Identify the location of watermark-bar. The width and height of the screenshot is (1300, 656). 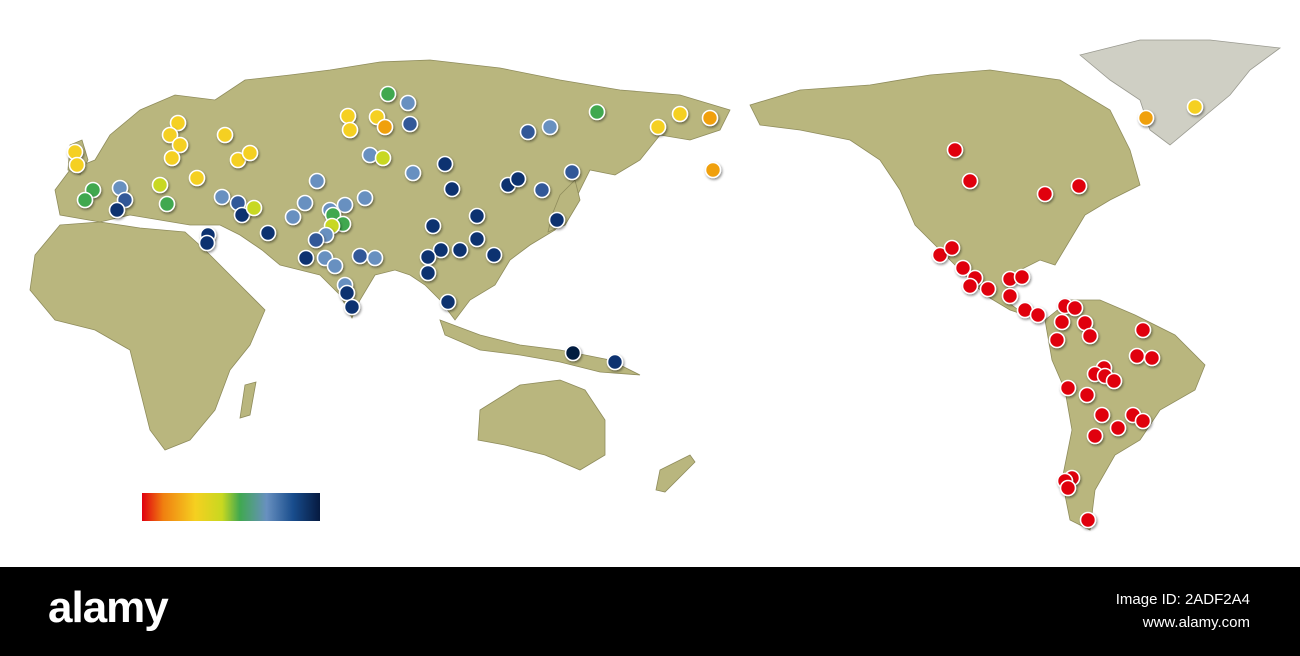
(650, 611).